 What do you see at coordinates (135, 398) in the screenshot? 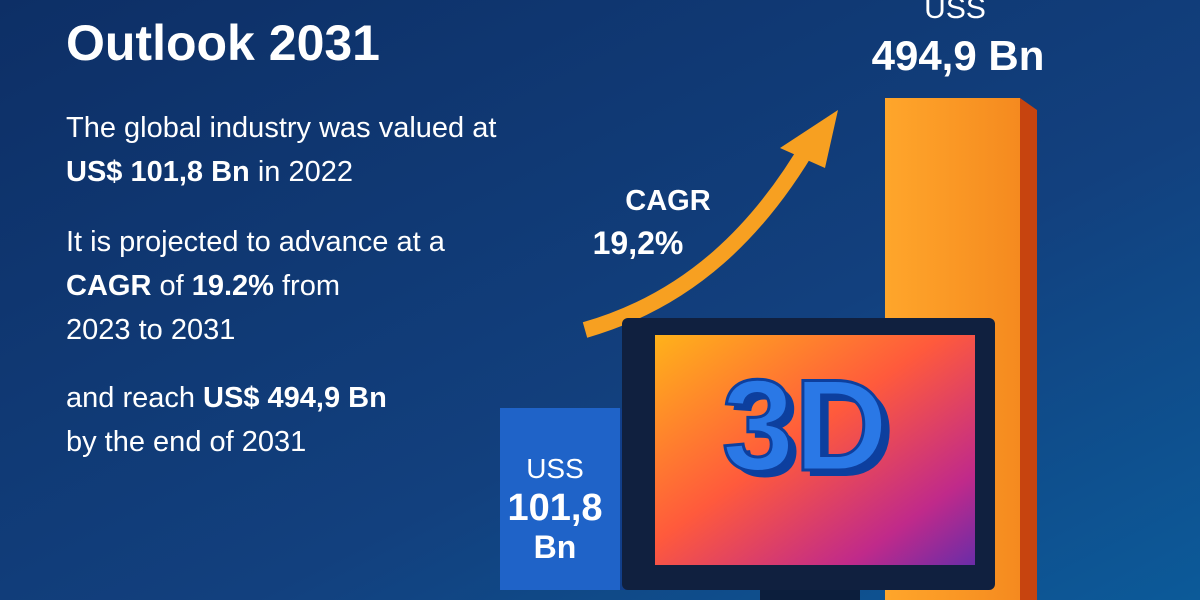
I see `text: and reach` at bounding box center [135, 398].